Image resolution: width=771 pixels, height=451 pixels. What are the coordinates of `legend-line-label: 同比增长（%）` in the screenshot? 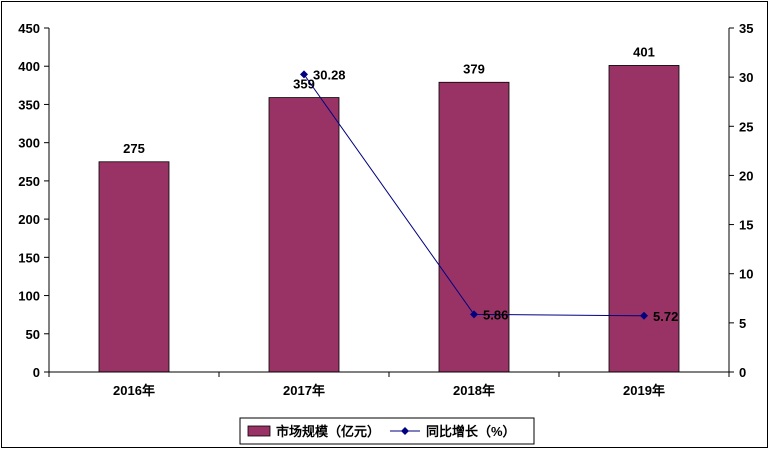 It's located at (471, 431).